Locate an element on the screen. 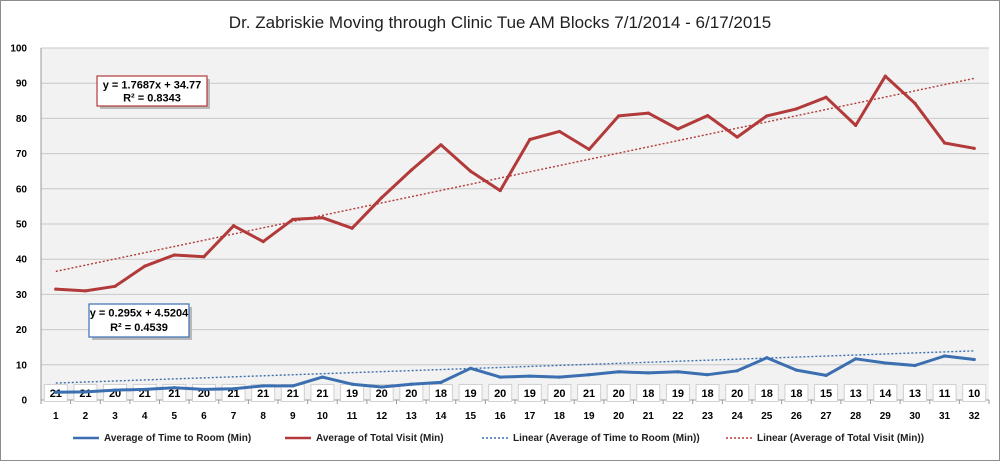  x-tick-label: 28 is located at coordinates (856, 416).